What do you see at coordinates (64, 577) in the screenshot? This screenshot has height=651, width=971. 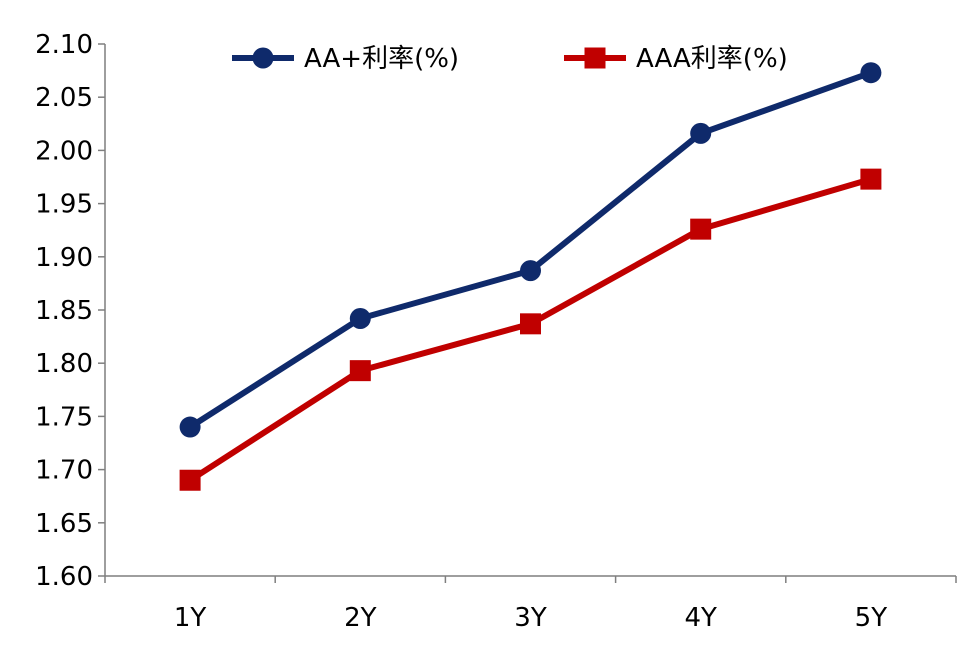 I see `y-tick-label: 1.60` at bounding box center [64, 577].